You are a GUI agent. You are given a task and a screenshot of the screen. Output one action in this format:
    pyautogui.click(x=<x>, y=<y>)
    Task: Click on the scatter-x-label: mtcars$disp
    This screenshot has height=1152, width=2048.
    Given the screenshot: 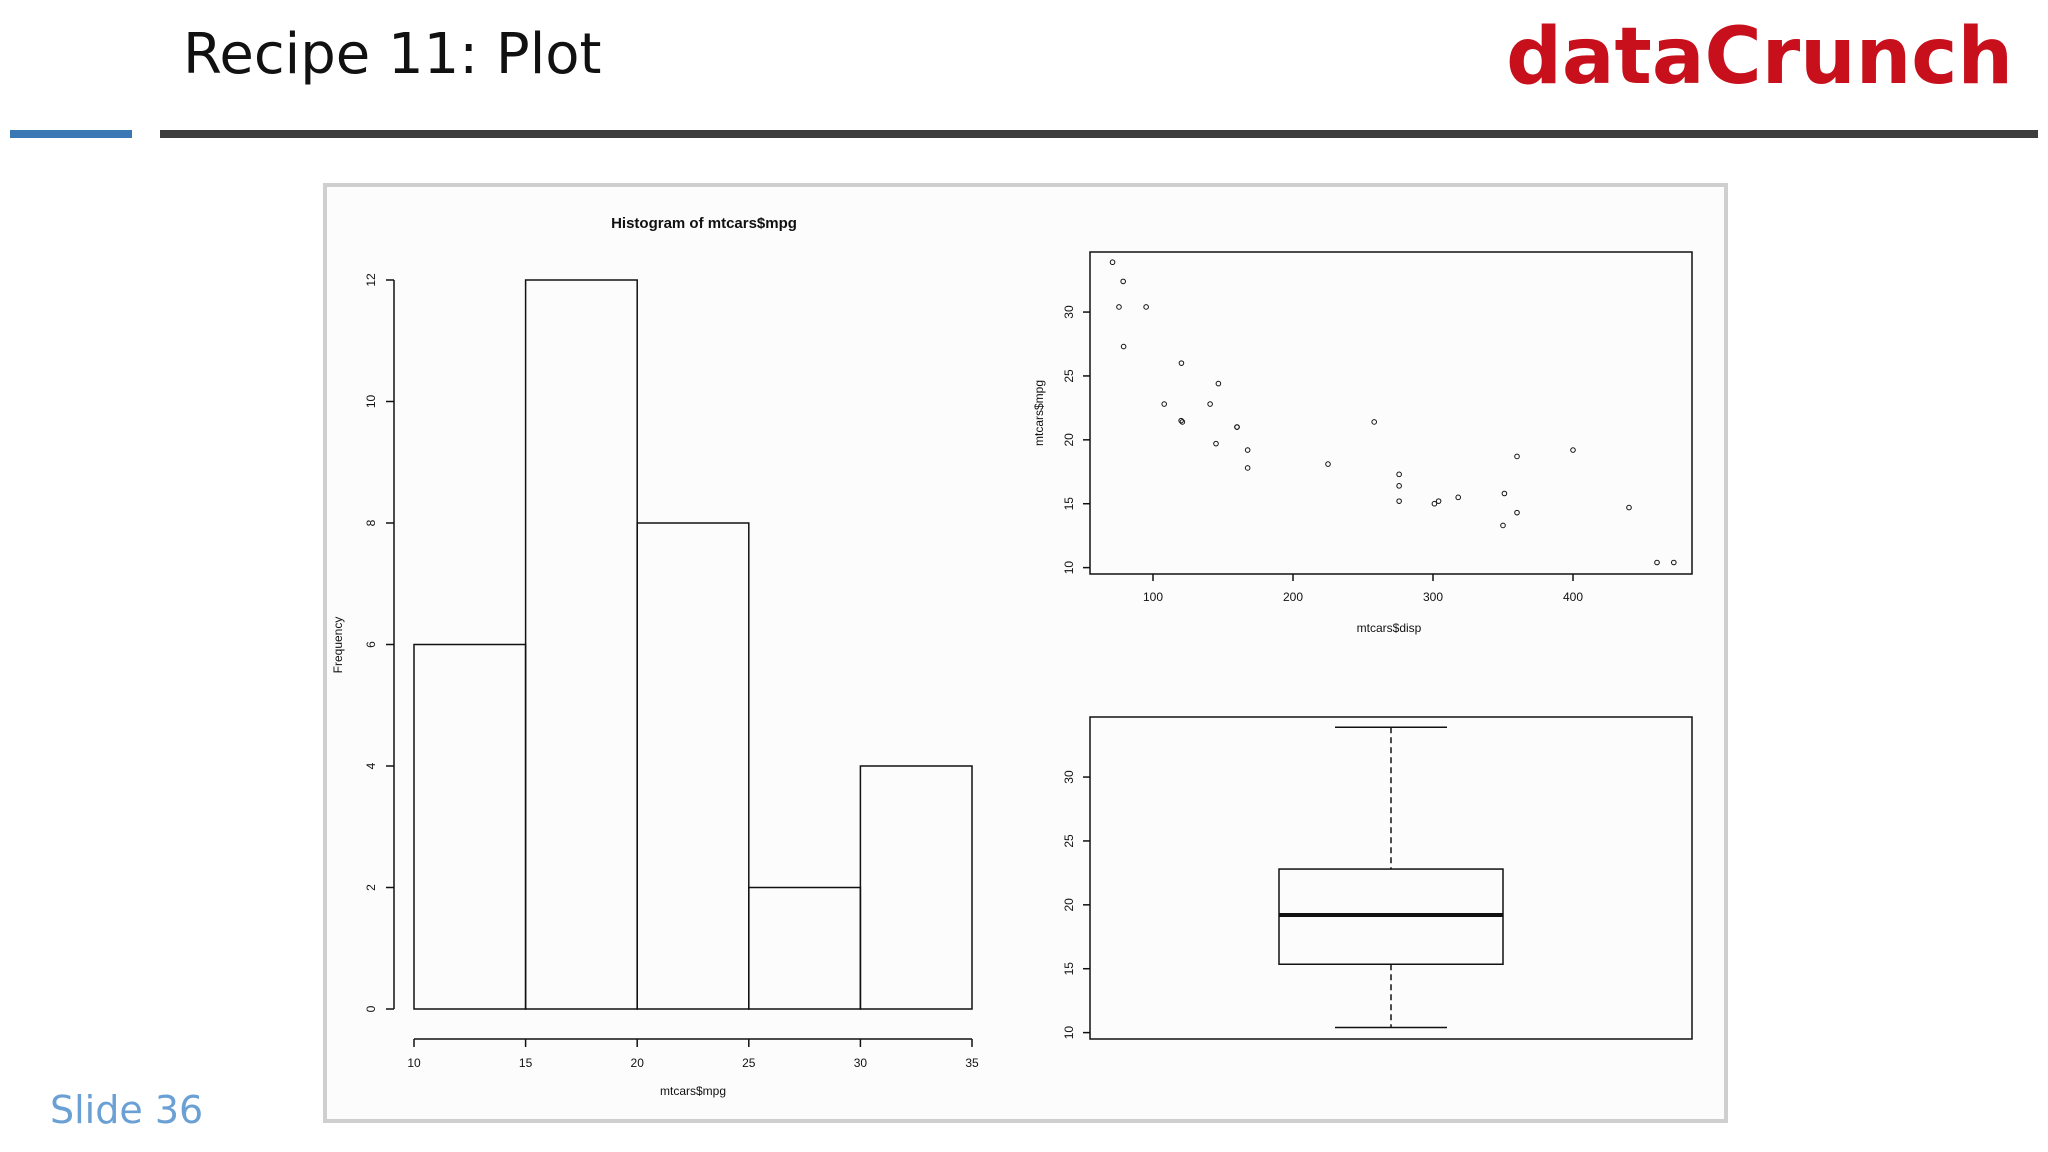 What is the action you would take?
    pyautogui.click(x=1389, y=628)
    